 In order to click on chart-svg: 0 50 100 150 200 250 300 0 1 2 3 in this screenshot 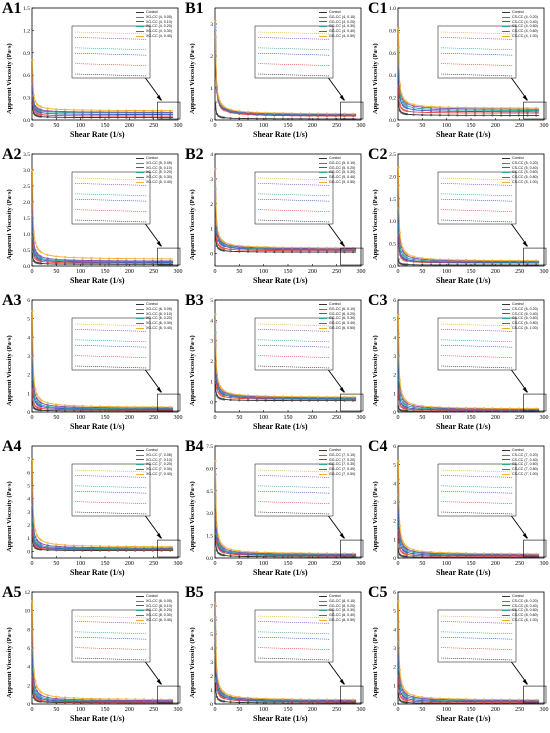, I will do `click(288, 68)`.